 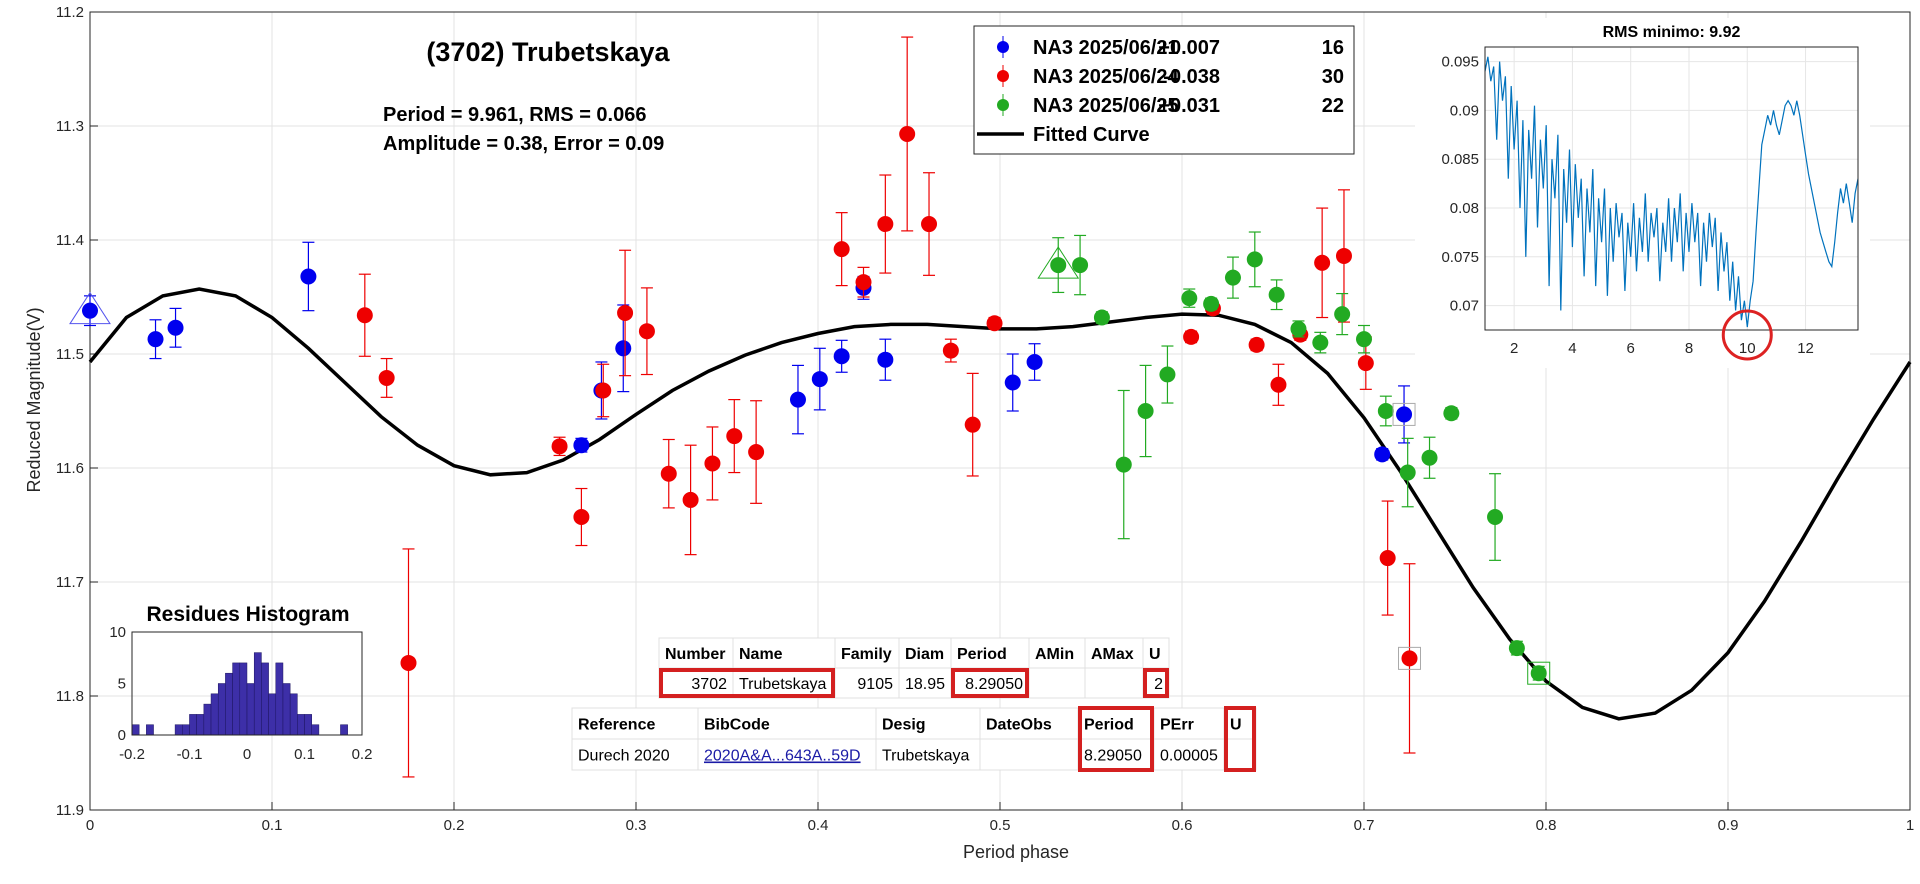 I want to click on inset-background, so click(x=1642, y=193).